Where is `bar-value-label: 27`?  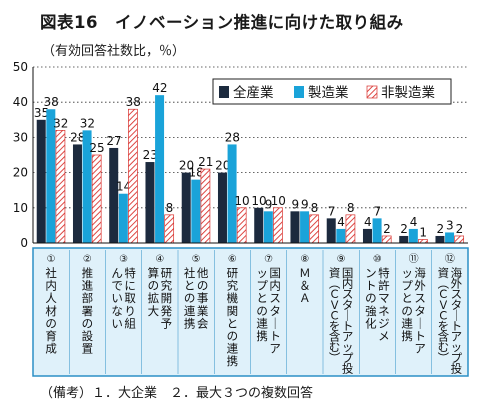
bar-value-label: 27 is located at coordinates (113, 141).